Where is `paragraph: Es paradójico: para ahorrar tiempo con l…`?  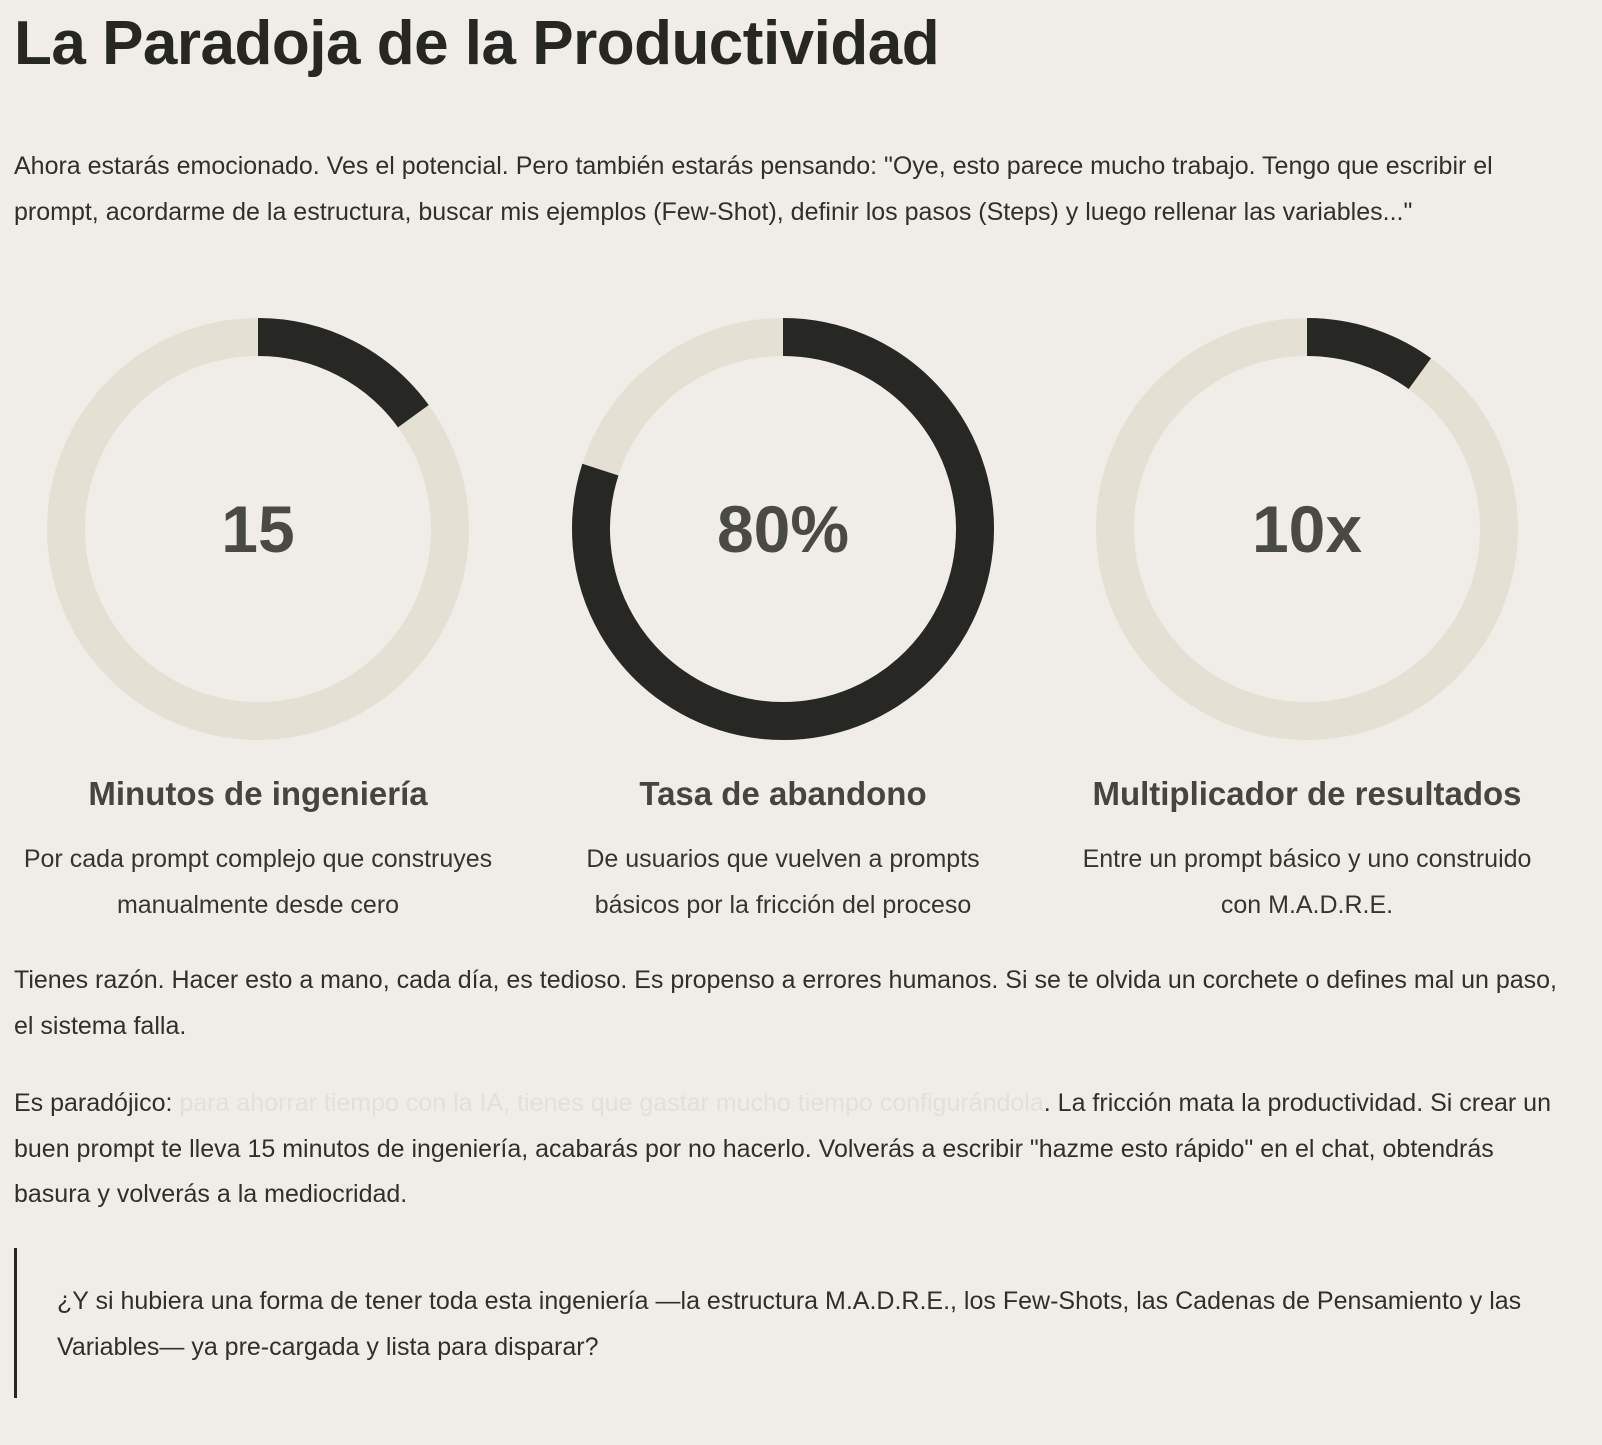
paragraph: Es paradójico: para ahorrar tiempo con l… is located at coordinates (794, 1149).